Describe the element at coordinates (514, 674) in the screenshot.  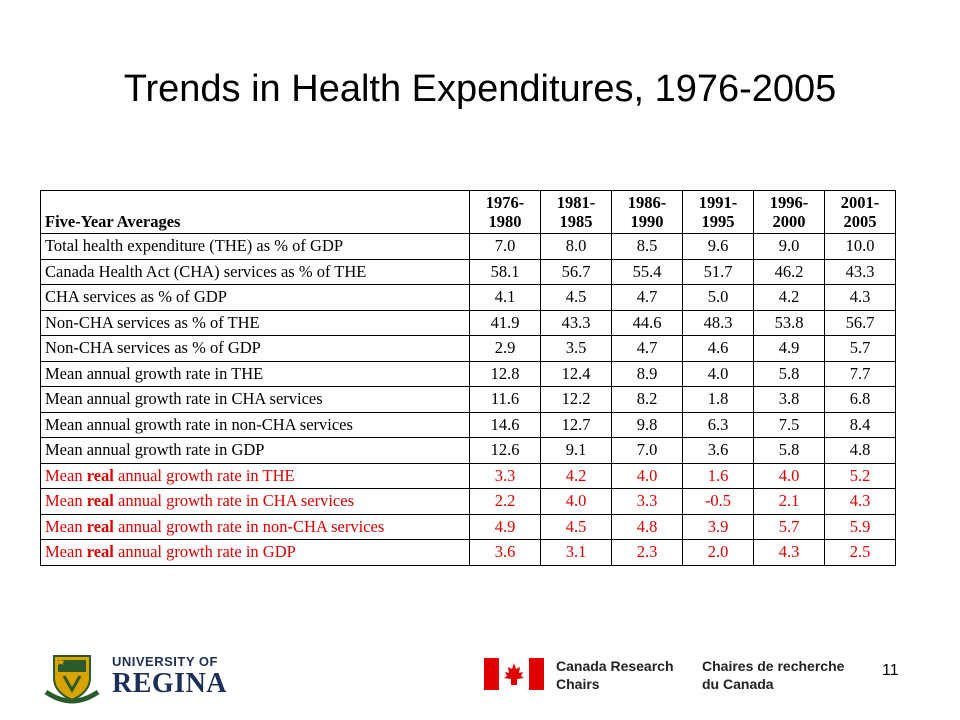
I see `canada-flag-icon` at that location.